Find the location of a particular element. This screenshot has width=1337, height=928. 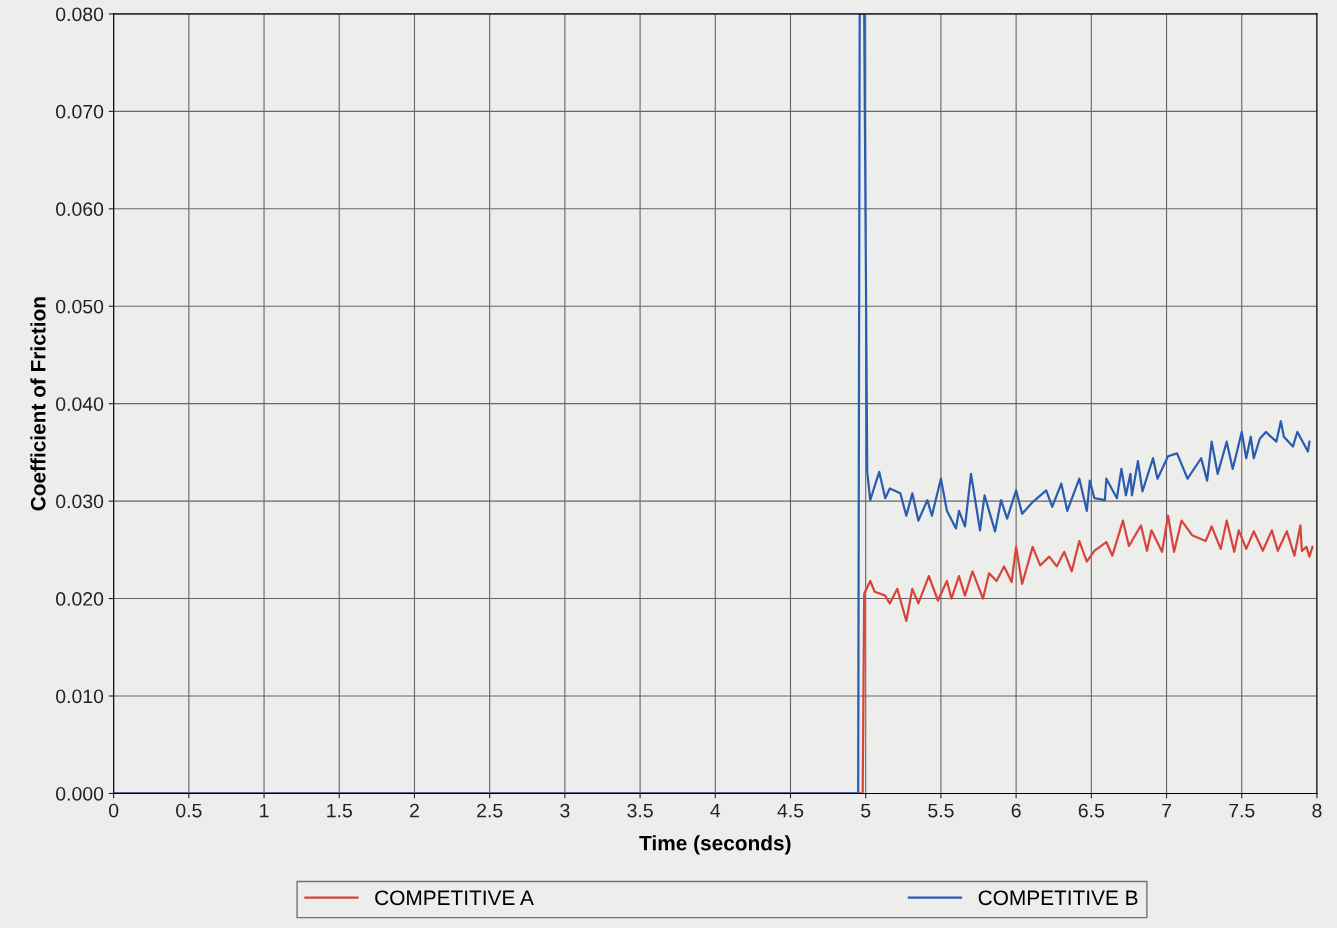

legend-label: COMPETITIVE A is located at coordinates (454, 898).